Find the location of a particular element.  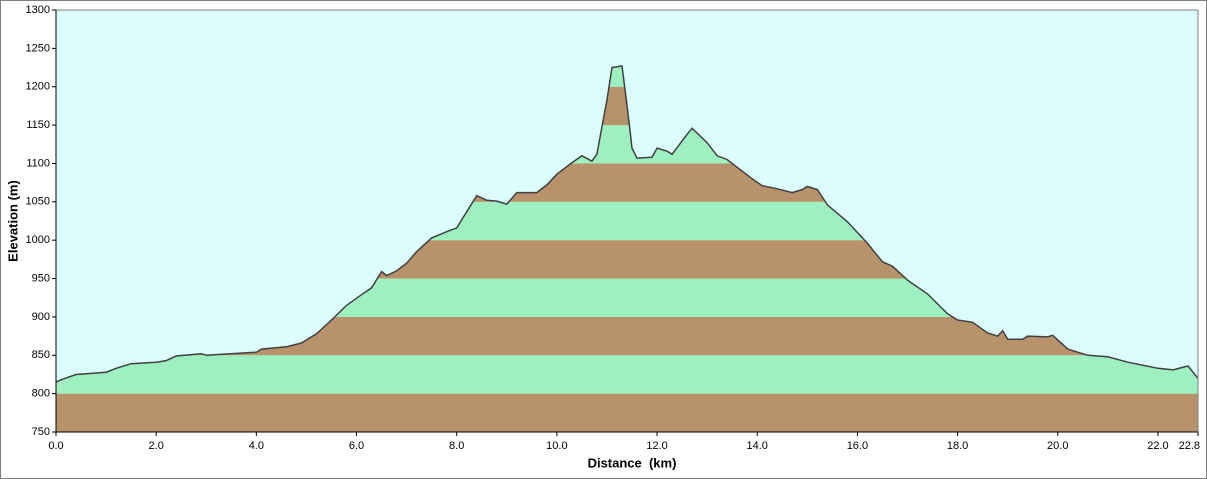

x-tick-label: 6.0 is located at coordinates (356, 446).